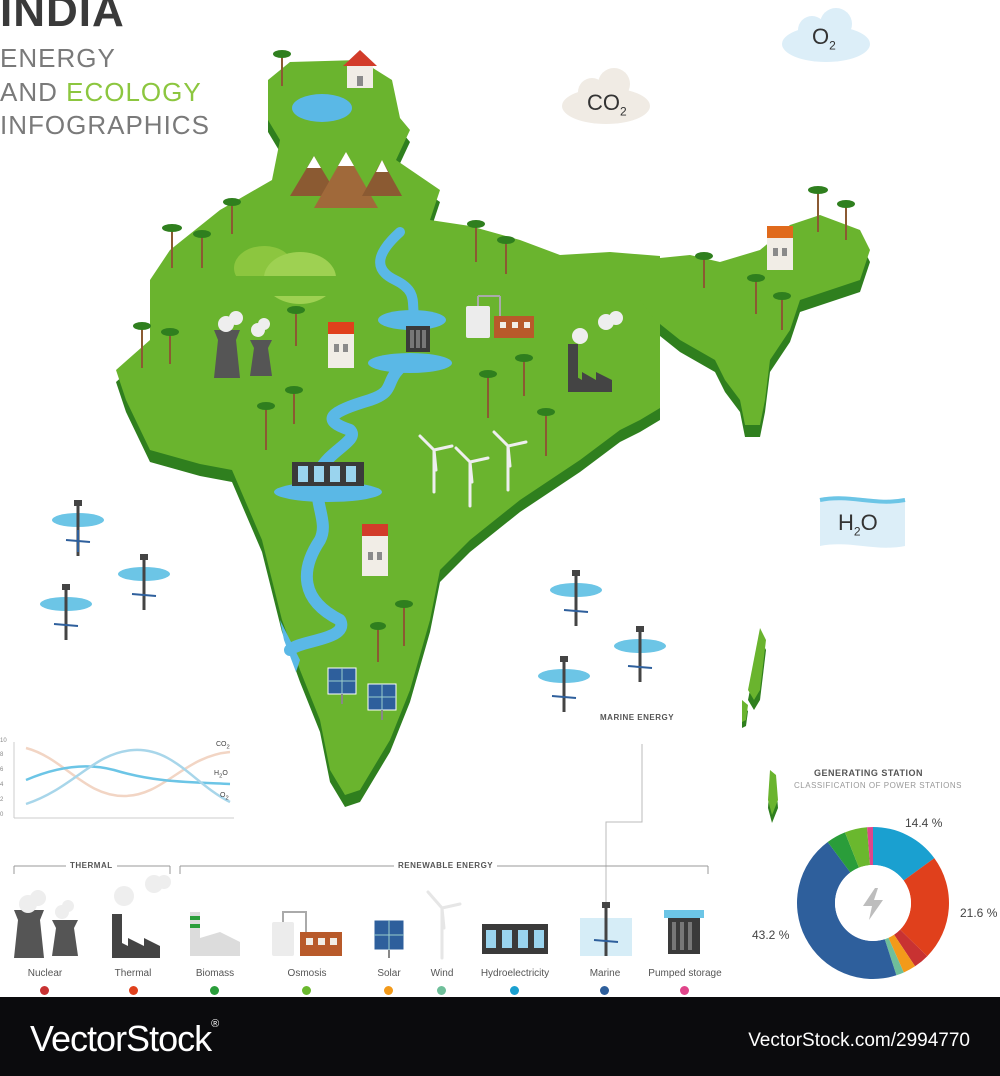  What do you see at coordinates (446, 865) in the screenshot?
I see `renewable-group-label: RENEWABLE ENERGY` at bounding box center [446, 865].